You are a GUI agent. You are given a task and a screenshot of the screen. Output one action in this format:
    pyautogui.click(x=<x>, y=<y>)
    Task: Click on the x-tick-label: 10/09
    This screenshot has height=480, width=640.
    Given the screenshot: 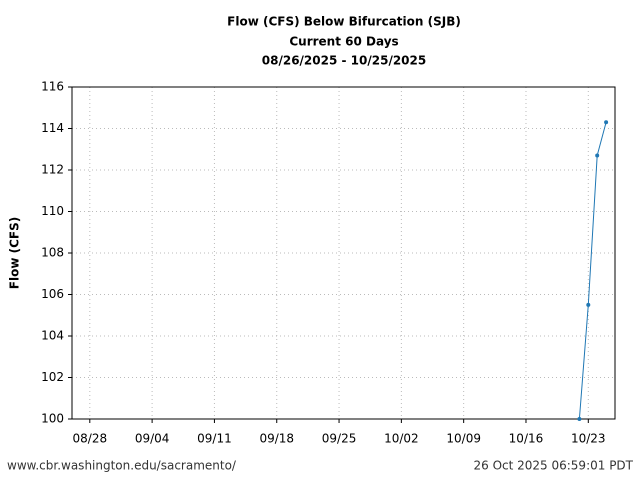 What is the action you would take?
    pyautogui.click(x=463, y=439)
    